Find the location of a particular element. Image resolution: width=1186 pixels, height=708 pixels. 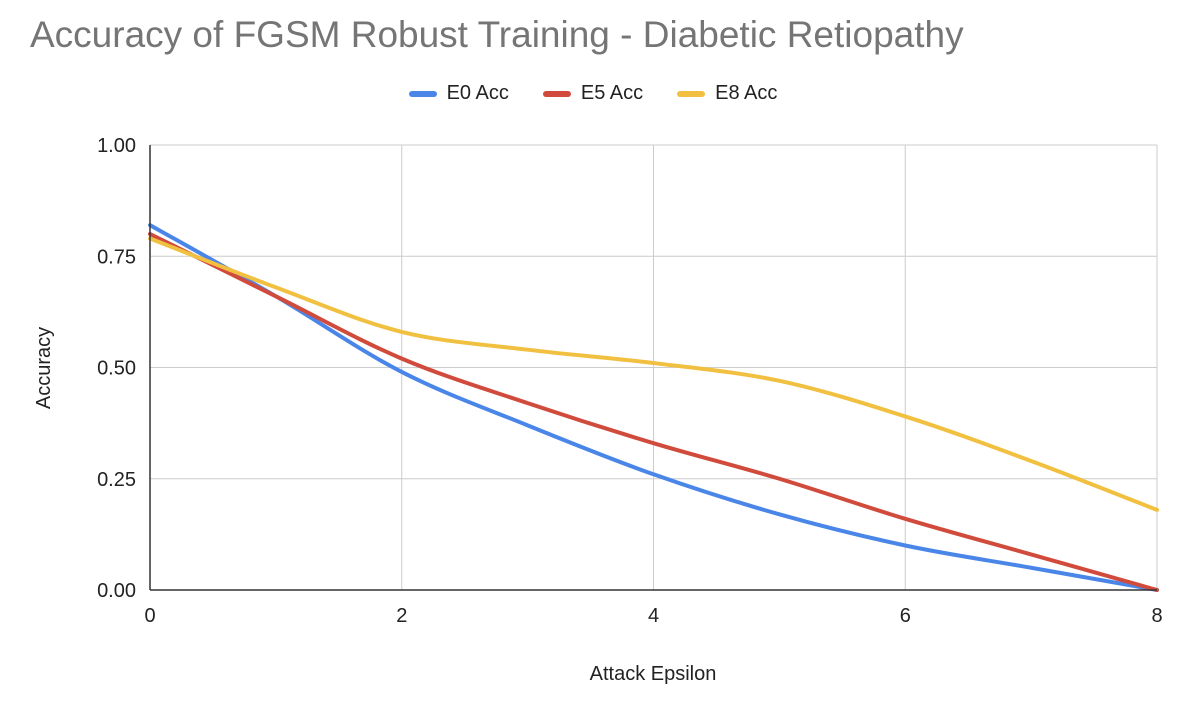

y-tick-label: 0.25 is located at coordinates (116, 480).